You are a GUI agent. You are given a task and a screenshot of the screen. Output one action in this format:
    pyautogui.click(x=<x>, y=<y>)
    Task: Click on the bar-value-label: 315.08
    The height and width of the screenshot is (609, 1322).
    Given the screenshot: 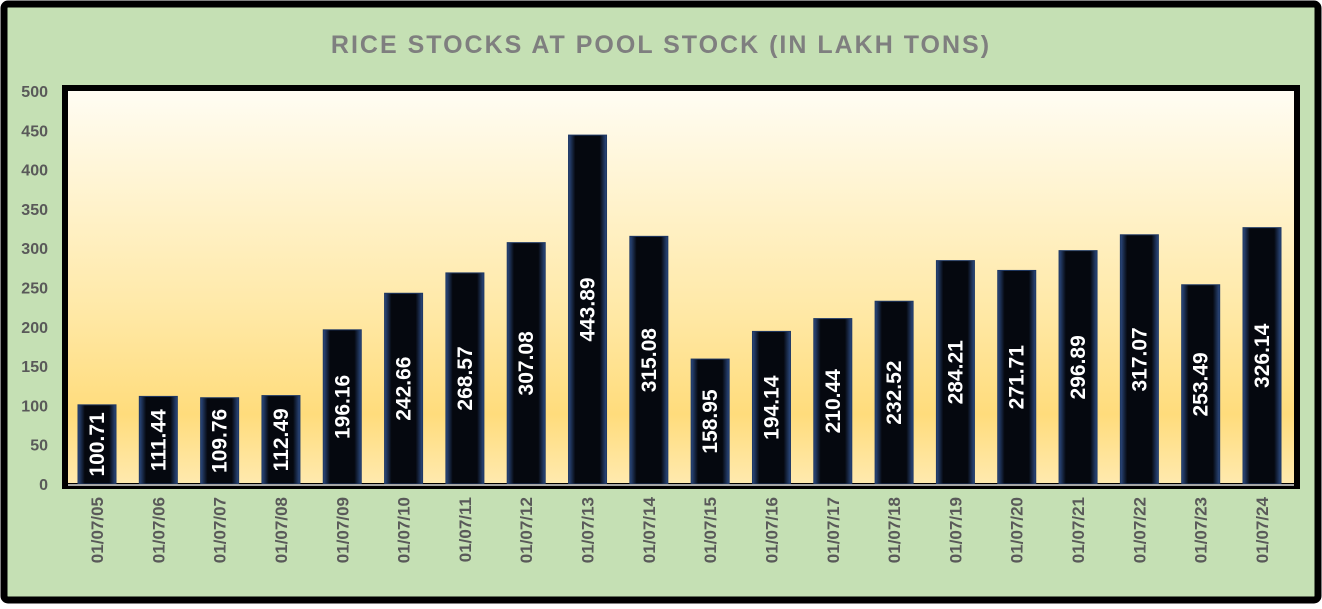 What is the action you would take?
    pyautogui.click(x=649, y=360)
    